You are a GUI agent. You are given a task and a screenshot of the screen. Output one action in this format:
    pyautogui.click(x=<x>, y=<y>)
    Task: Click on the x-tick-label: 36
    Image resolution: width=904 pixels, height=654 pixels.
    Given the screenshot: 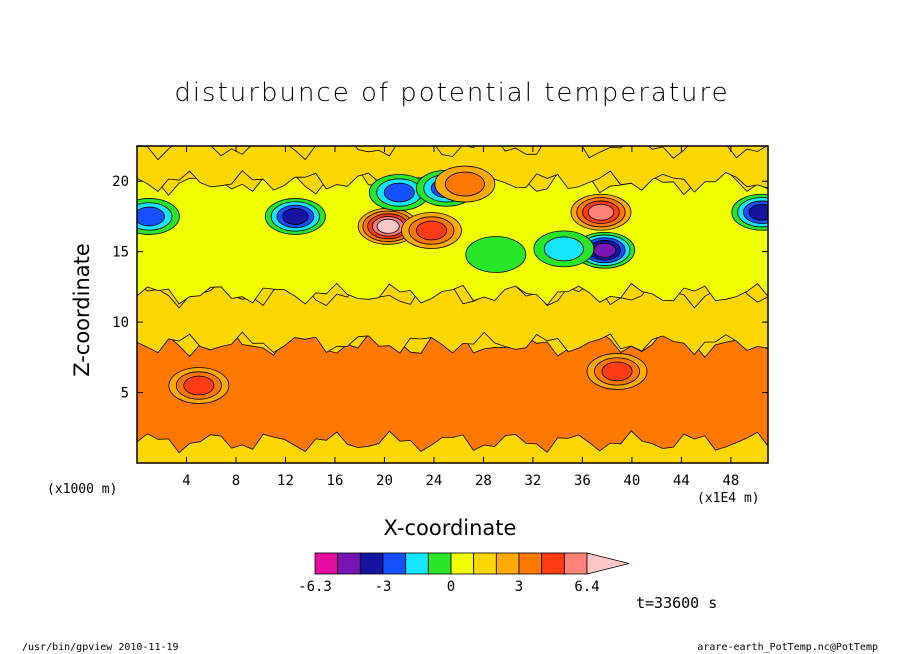 What is the action you would take?
    pyautogui.click(x=582, y=481)
    